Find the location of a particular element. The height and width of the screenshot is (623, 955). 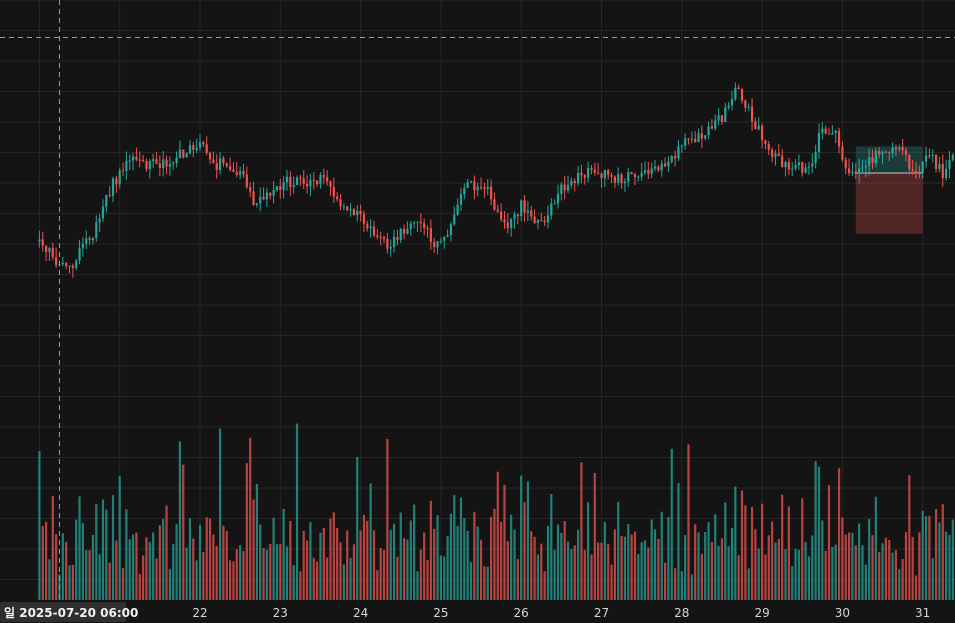

time-axis-tick-label: 23 is located at coordinates (280, 613).